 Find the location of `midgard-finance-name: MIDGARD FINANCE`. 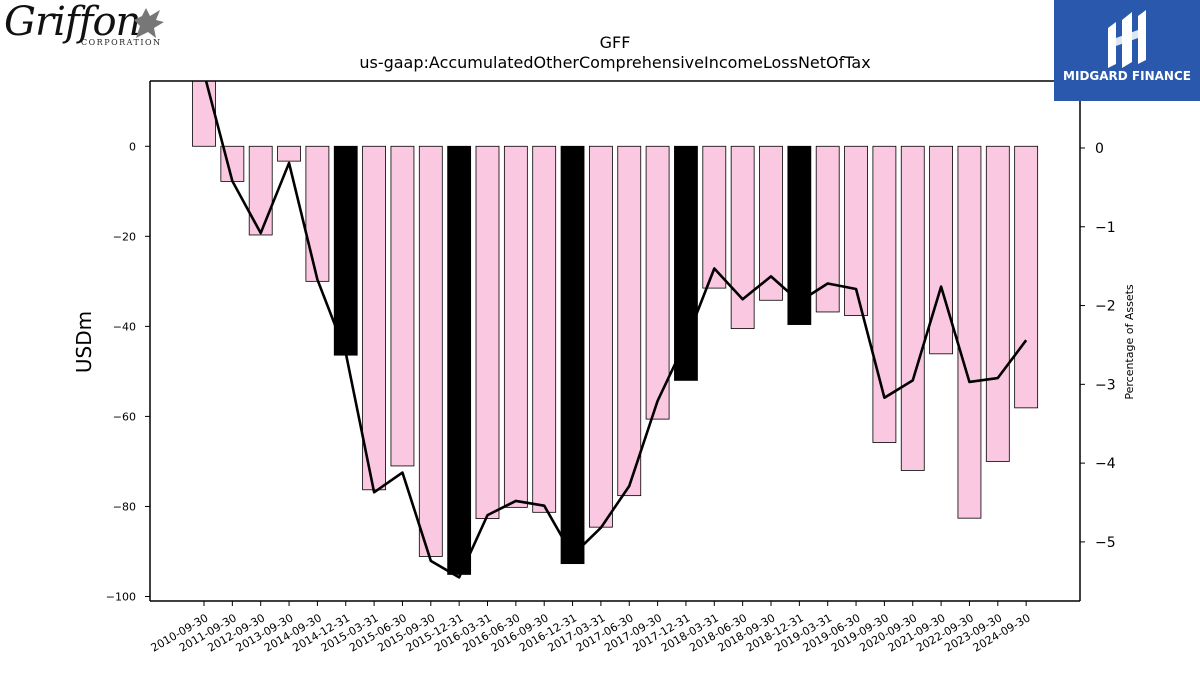

midgard-finance-name: MIDGARD FINANCE is located at coordinates (1127, 76).